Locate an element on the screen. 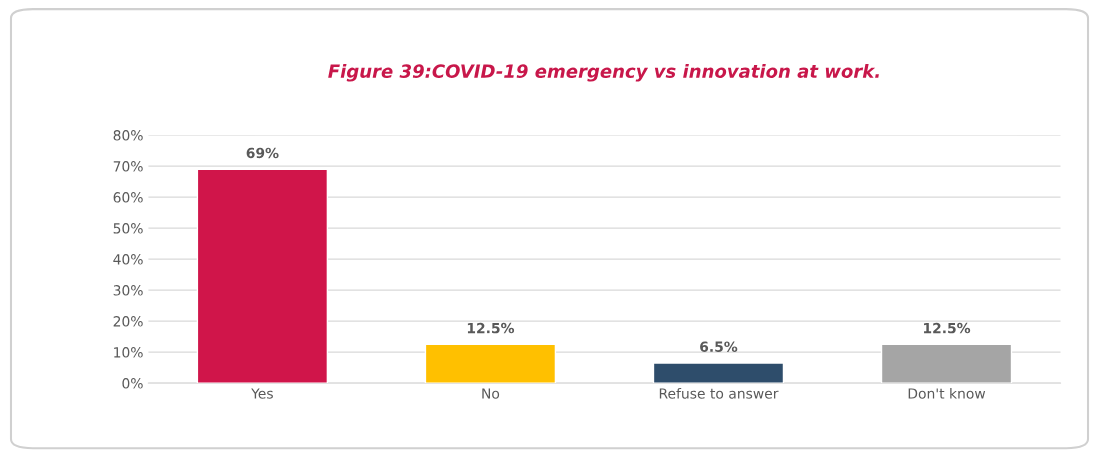 This screenshot has height=455, width=1099. y-tick-label: 50% is located at coordinates (128, 228).